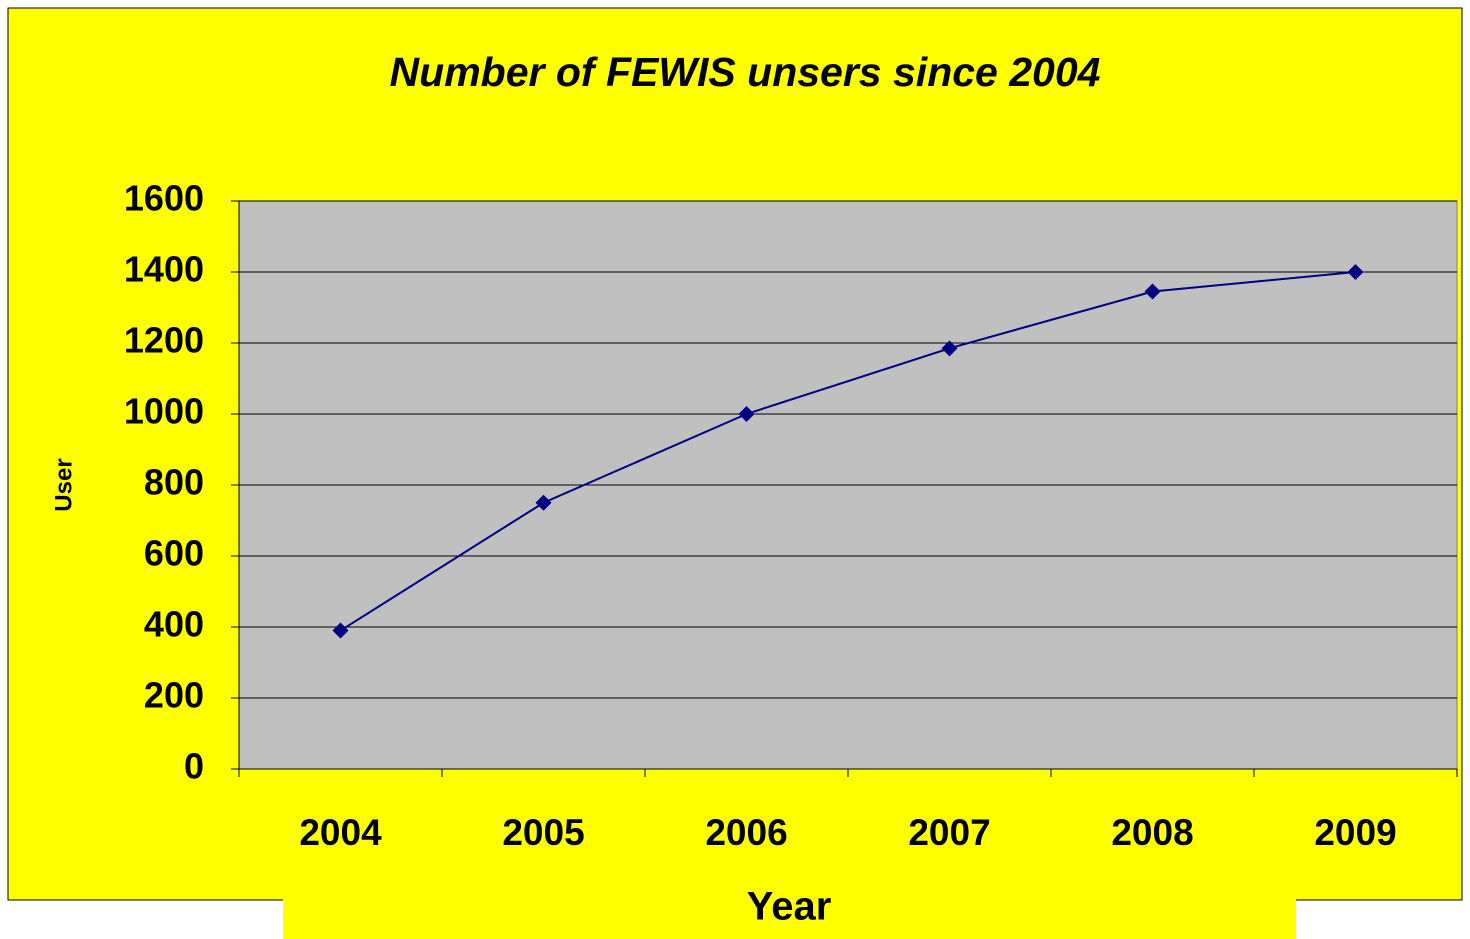 This screenshot has height=939, width=1470. What do you see at coordinates (174, 553) in the screenshot?
I see `y-tick-label: 600` at bounding box center [174, 553].